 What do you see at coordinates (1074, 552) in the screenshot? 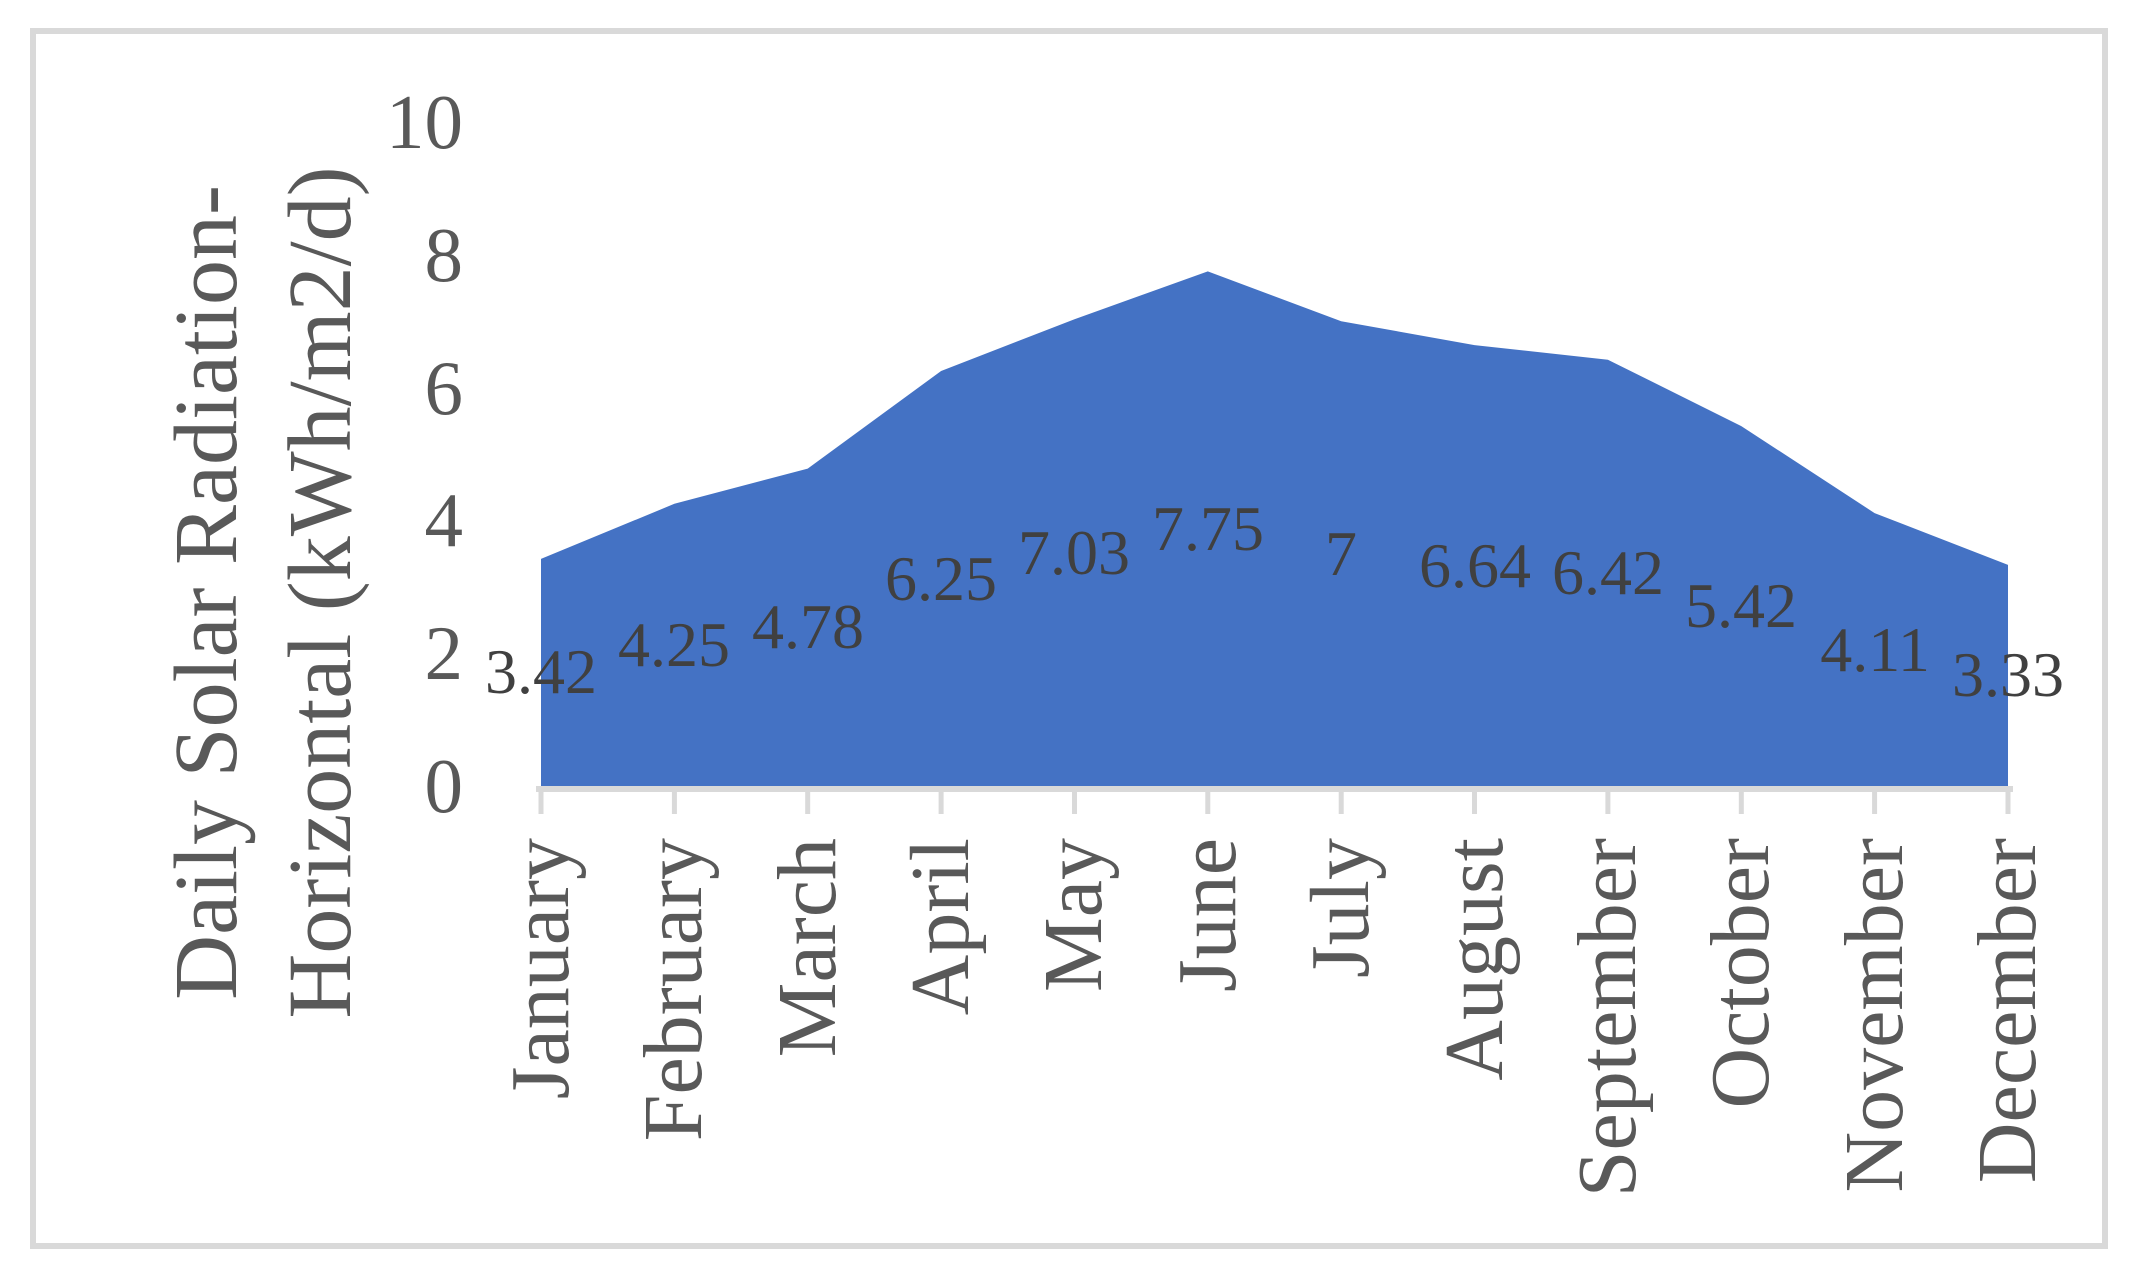
I see `data-label: 7.03` at bounding box center [1074, 552].